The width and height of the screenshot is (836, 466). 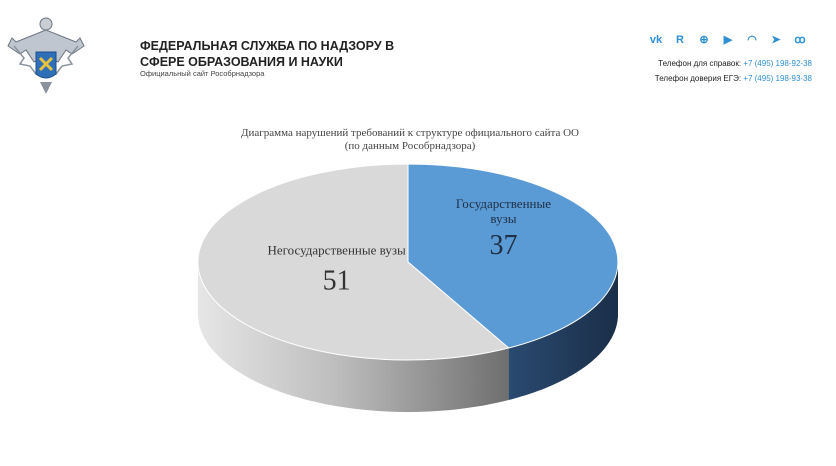 I want to click on plus-icon: ⊕, so click(x=704, y=40).